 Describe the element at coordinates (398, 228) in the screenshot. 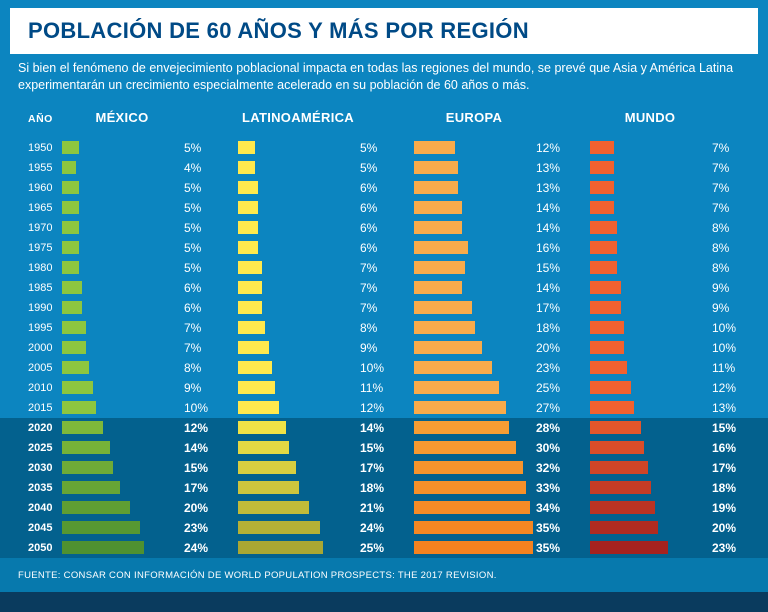

I see `table-row: 1970 5% 6% 14% 8%` at that location.